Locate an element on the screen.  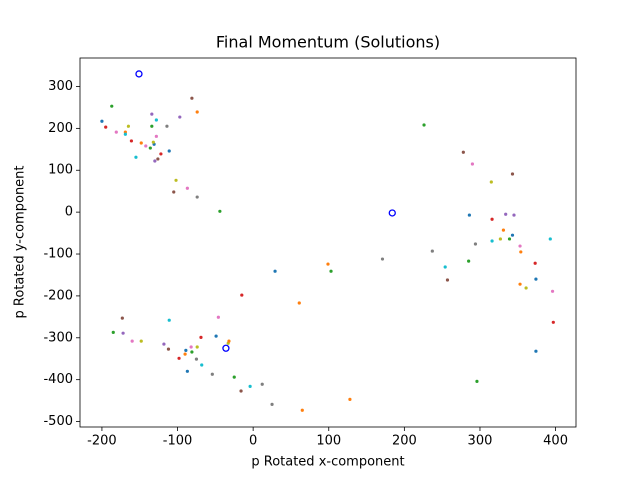
x-tick-label: -200 is located at coordinates (102, 441).